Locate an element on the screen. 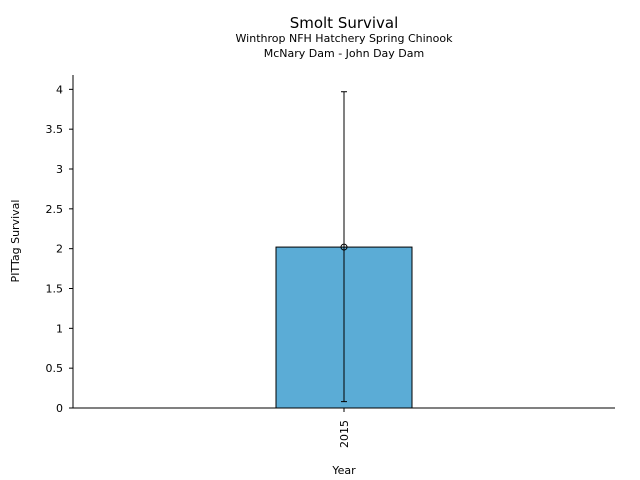 The height and width of the screenshot is (480, 640). y-tick-label: 1.5 is located at coordinates (55, 289).